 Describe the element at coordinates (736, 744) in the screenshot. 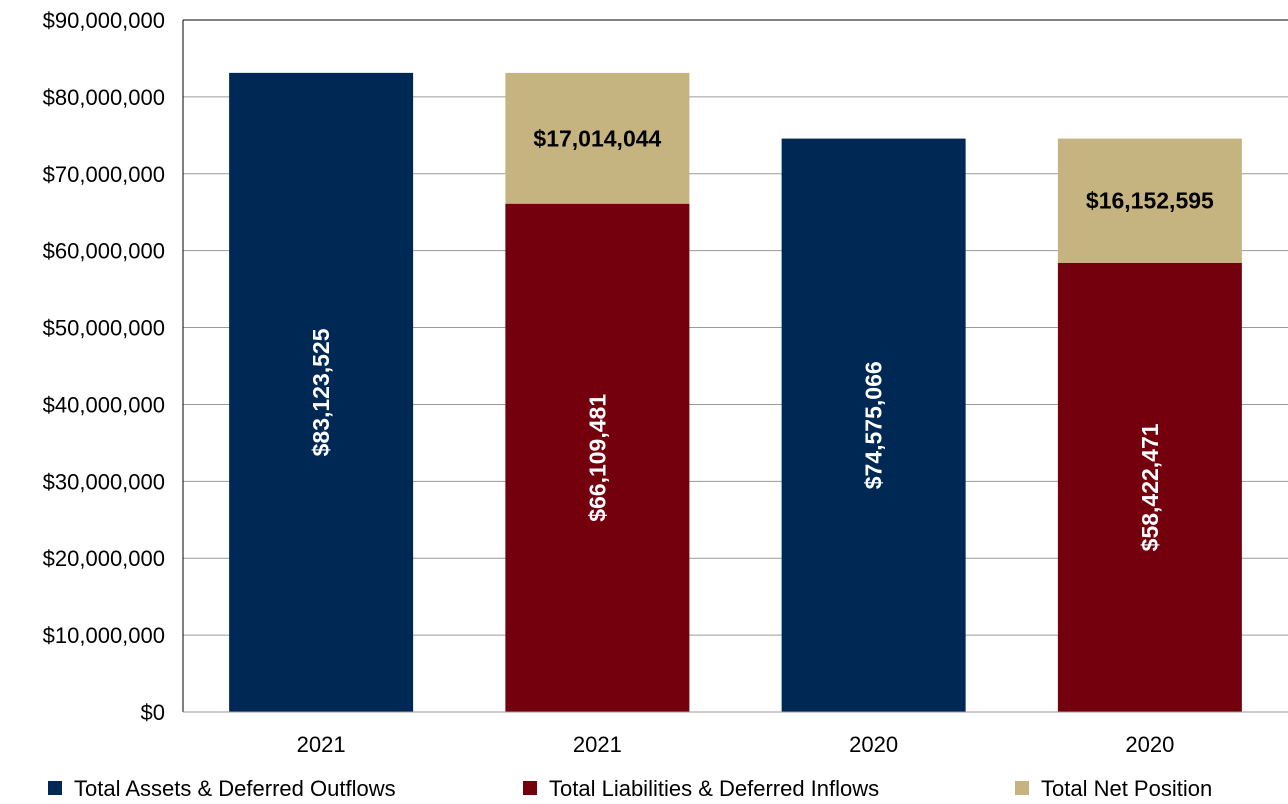

I see `x-axis-ticks: 2021 2021 2020 2020` at that location.